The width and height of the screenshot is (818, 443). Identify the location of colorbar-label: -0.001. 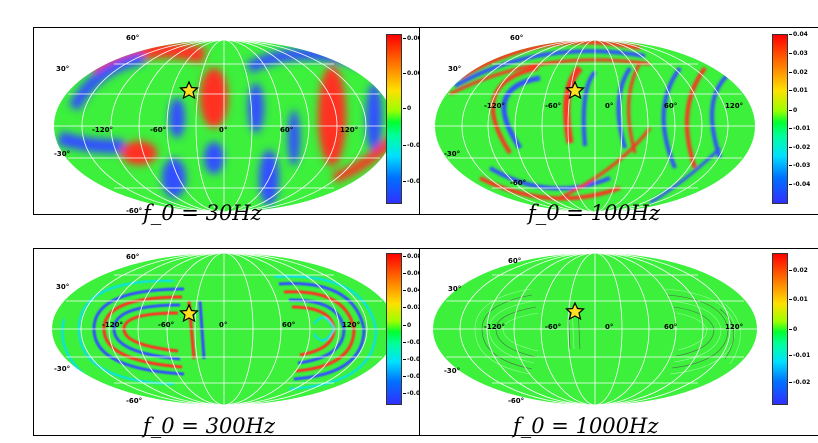
(415, 181).